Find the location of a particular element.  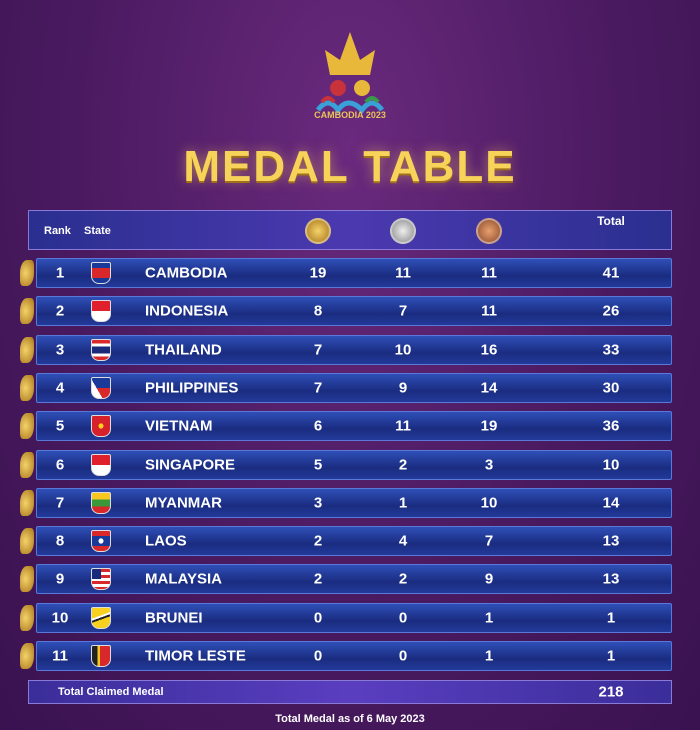

note: Total Medal as of 6 May 2023 is located at coordinates (350, 719).